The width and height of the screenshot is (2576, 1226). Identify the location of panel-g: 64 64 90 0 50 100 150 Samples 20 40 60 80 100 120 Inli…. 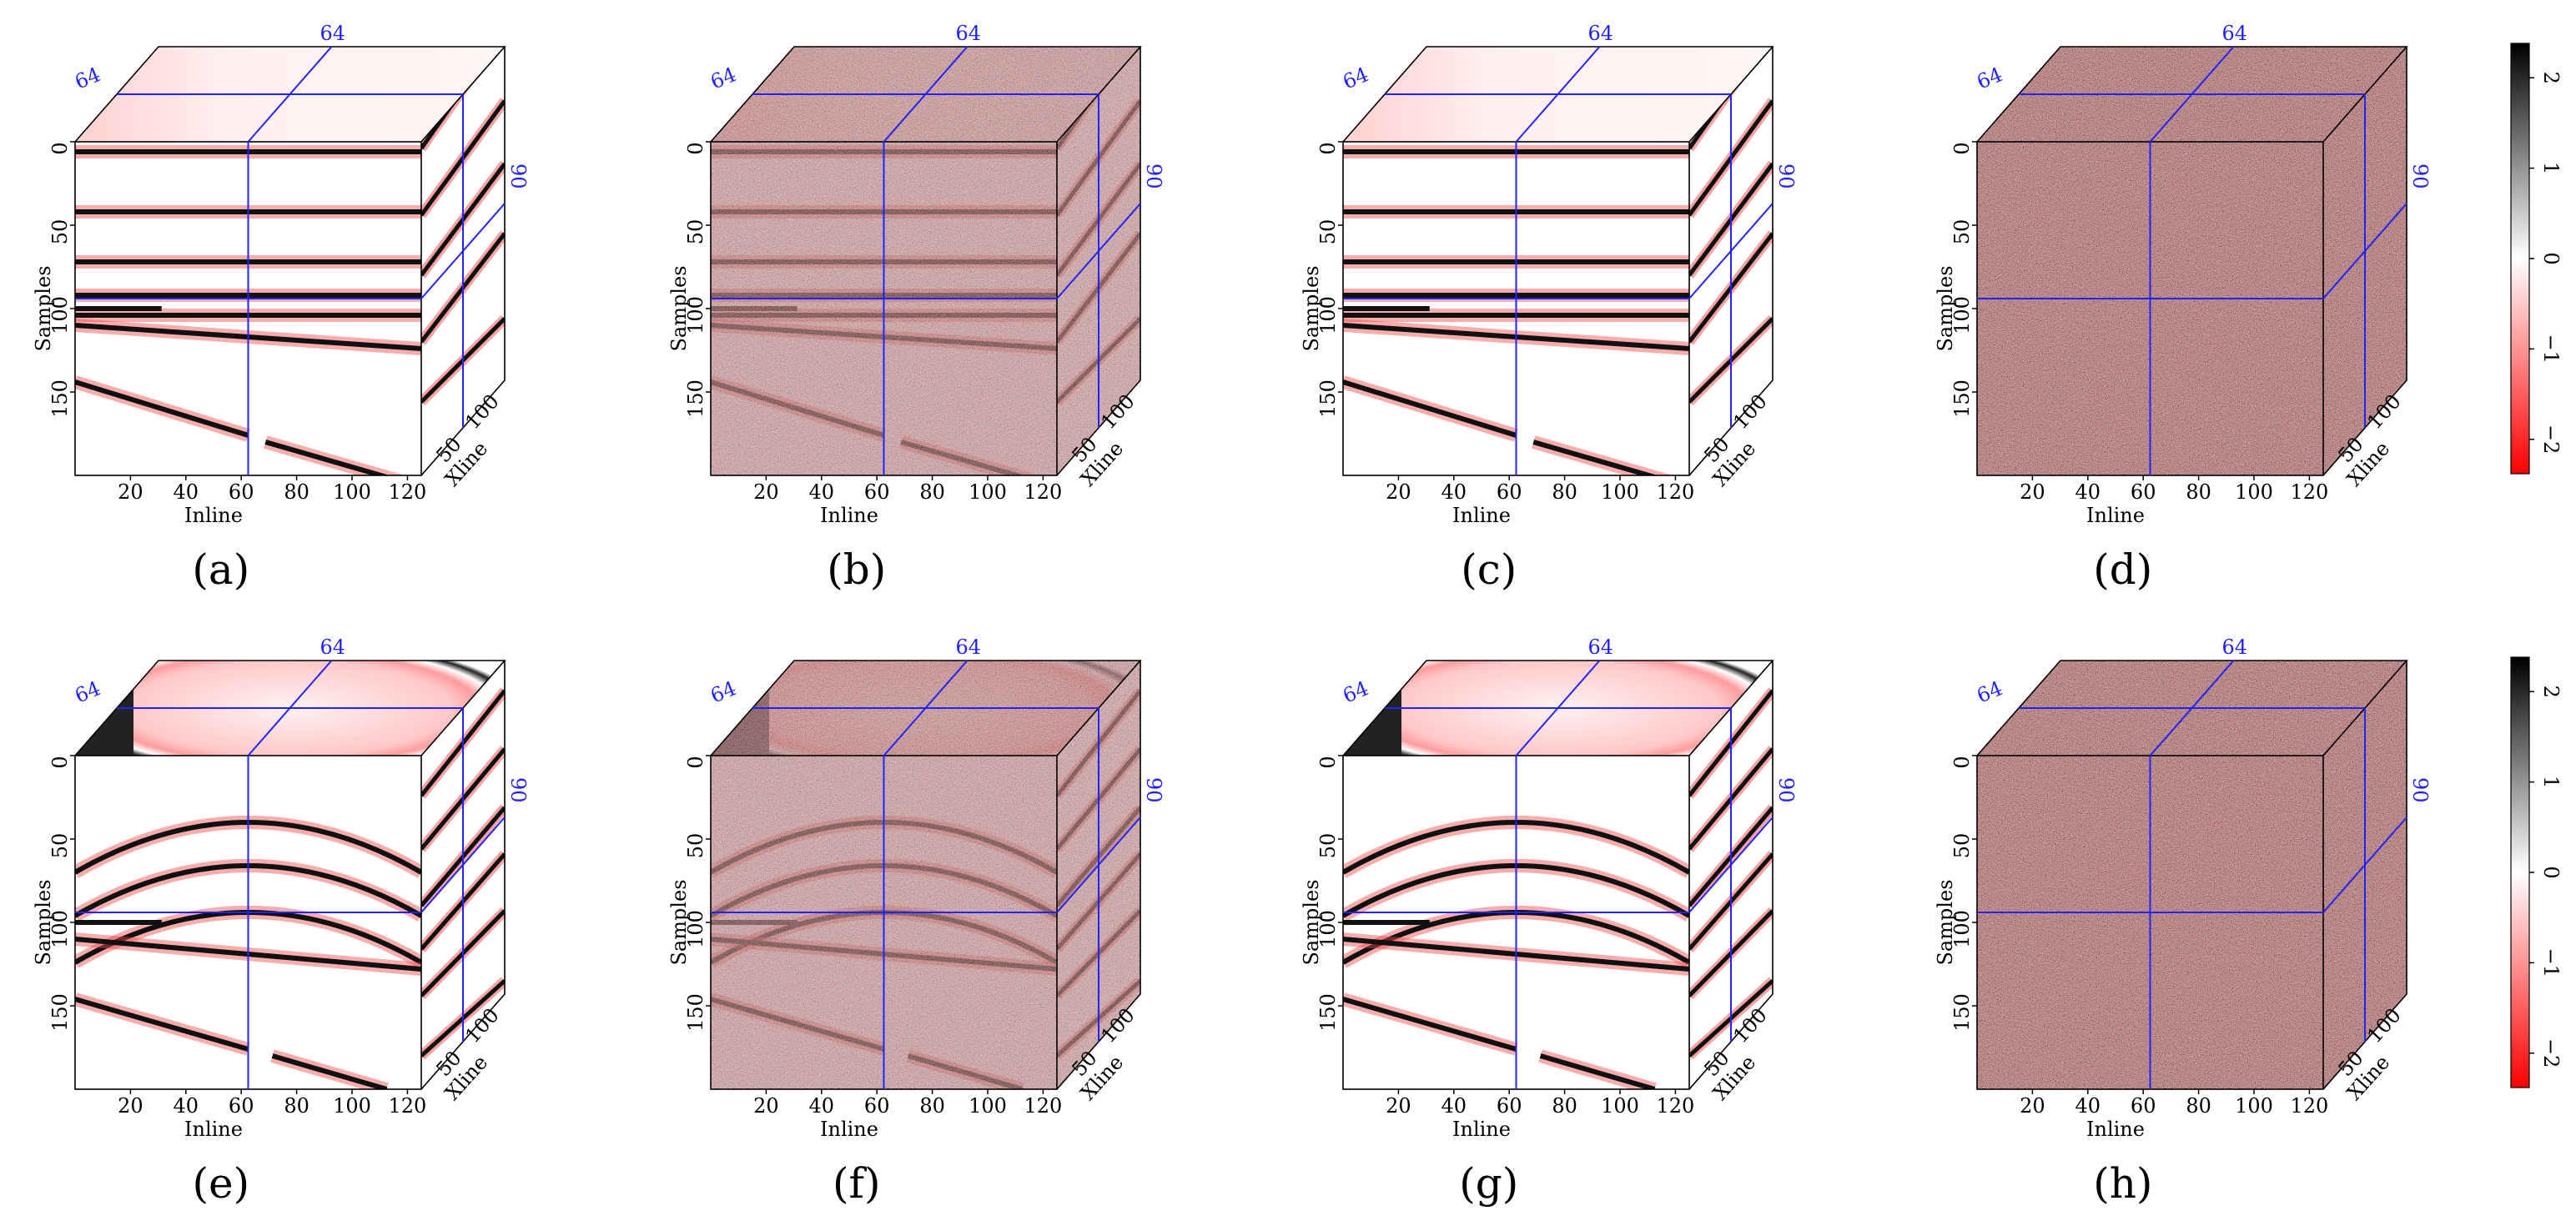
(1549, 922).